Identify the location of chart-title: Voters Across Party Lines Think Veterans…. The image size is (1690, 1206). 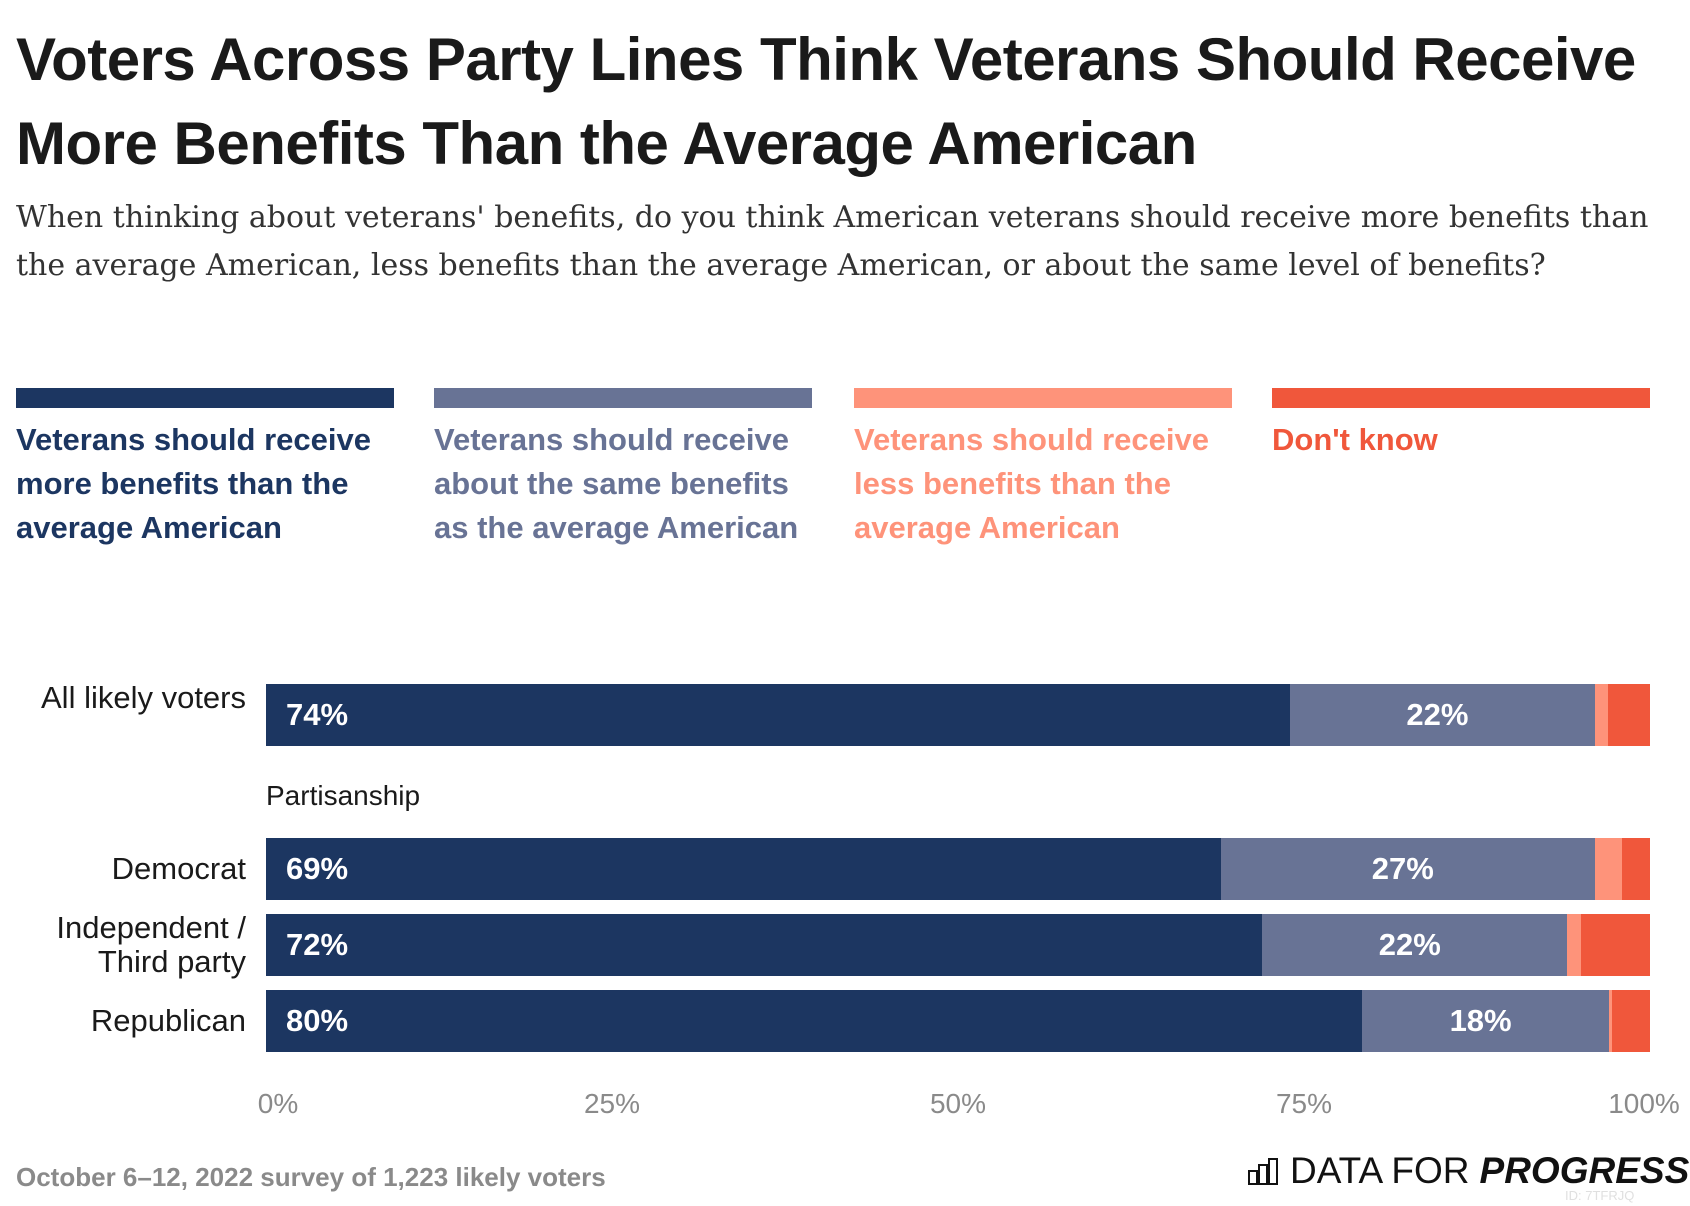
(826, 101).